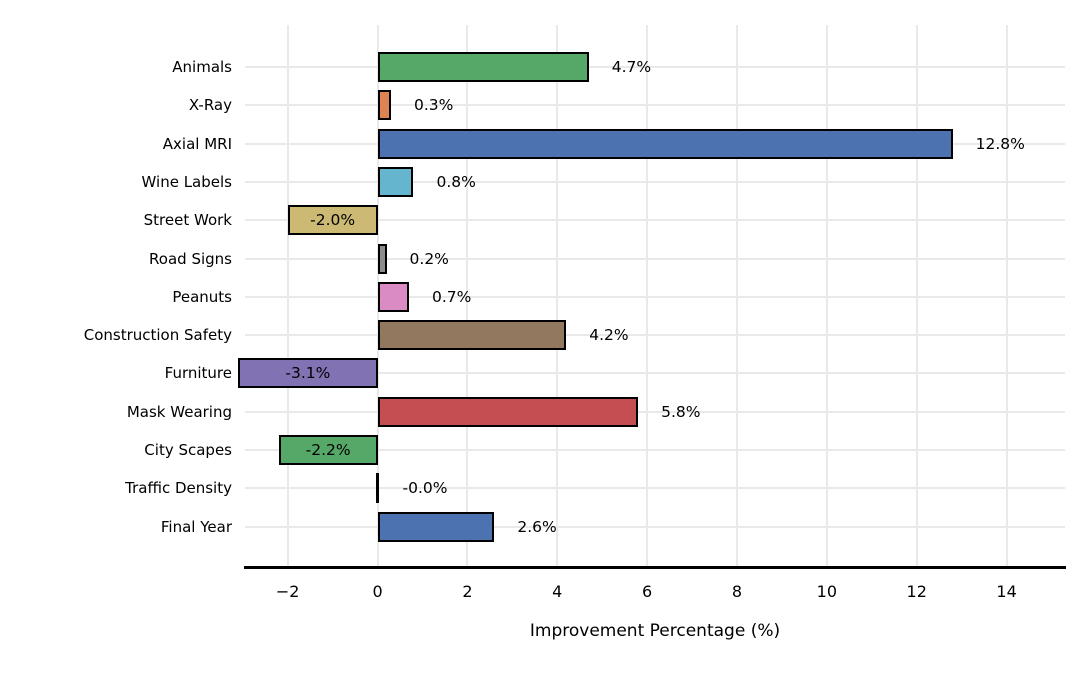 Image resolution: width=1080 pixels, height=675 pixels. I want to click on category-label: Wine Labels, so click(186, 181).